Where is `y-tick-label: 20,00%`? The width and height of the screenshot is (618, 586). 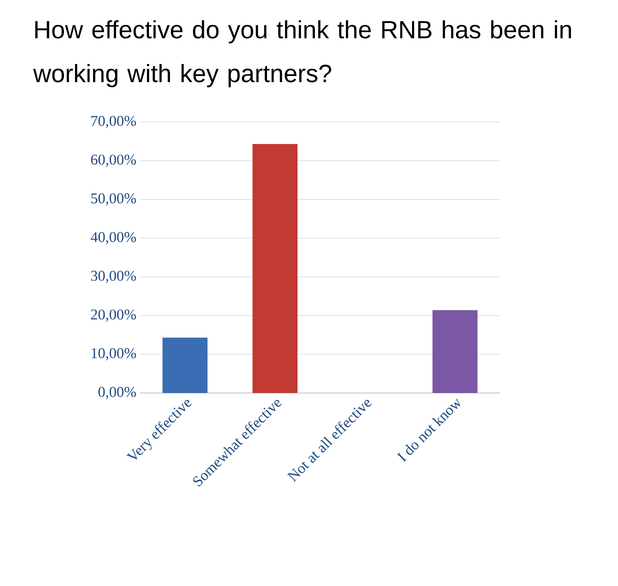 y-tick-label: 20,00% is located at coordinates (113, 315).